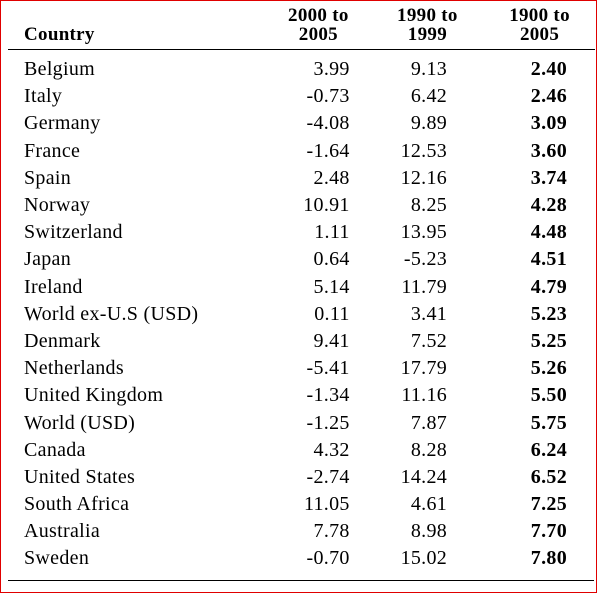  I want to click on value-2000-2005-cell: 1.11, so click(332, 232).